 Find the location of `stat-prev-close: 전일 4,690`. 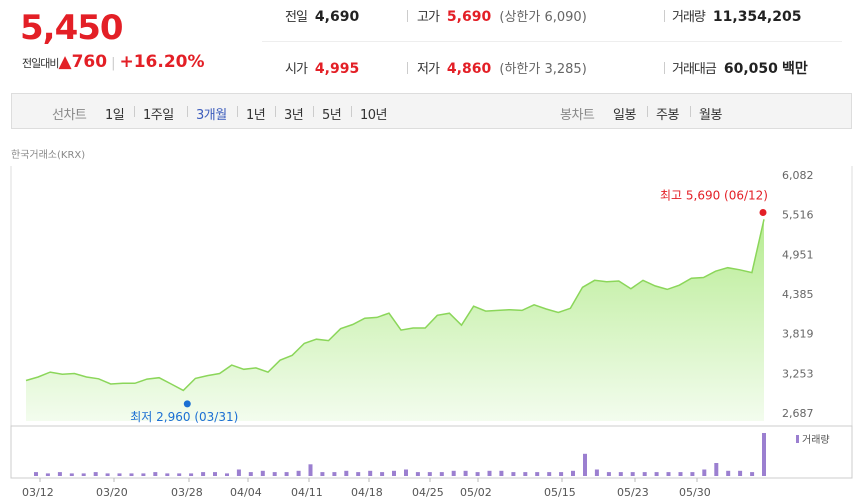

stat-prev-close: 전일 4,690 is located at coordinates (322, 15).